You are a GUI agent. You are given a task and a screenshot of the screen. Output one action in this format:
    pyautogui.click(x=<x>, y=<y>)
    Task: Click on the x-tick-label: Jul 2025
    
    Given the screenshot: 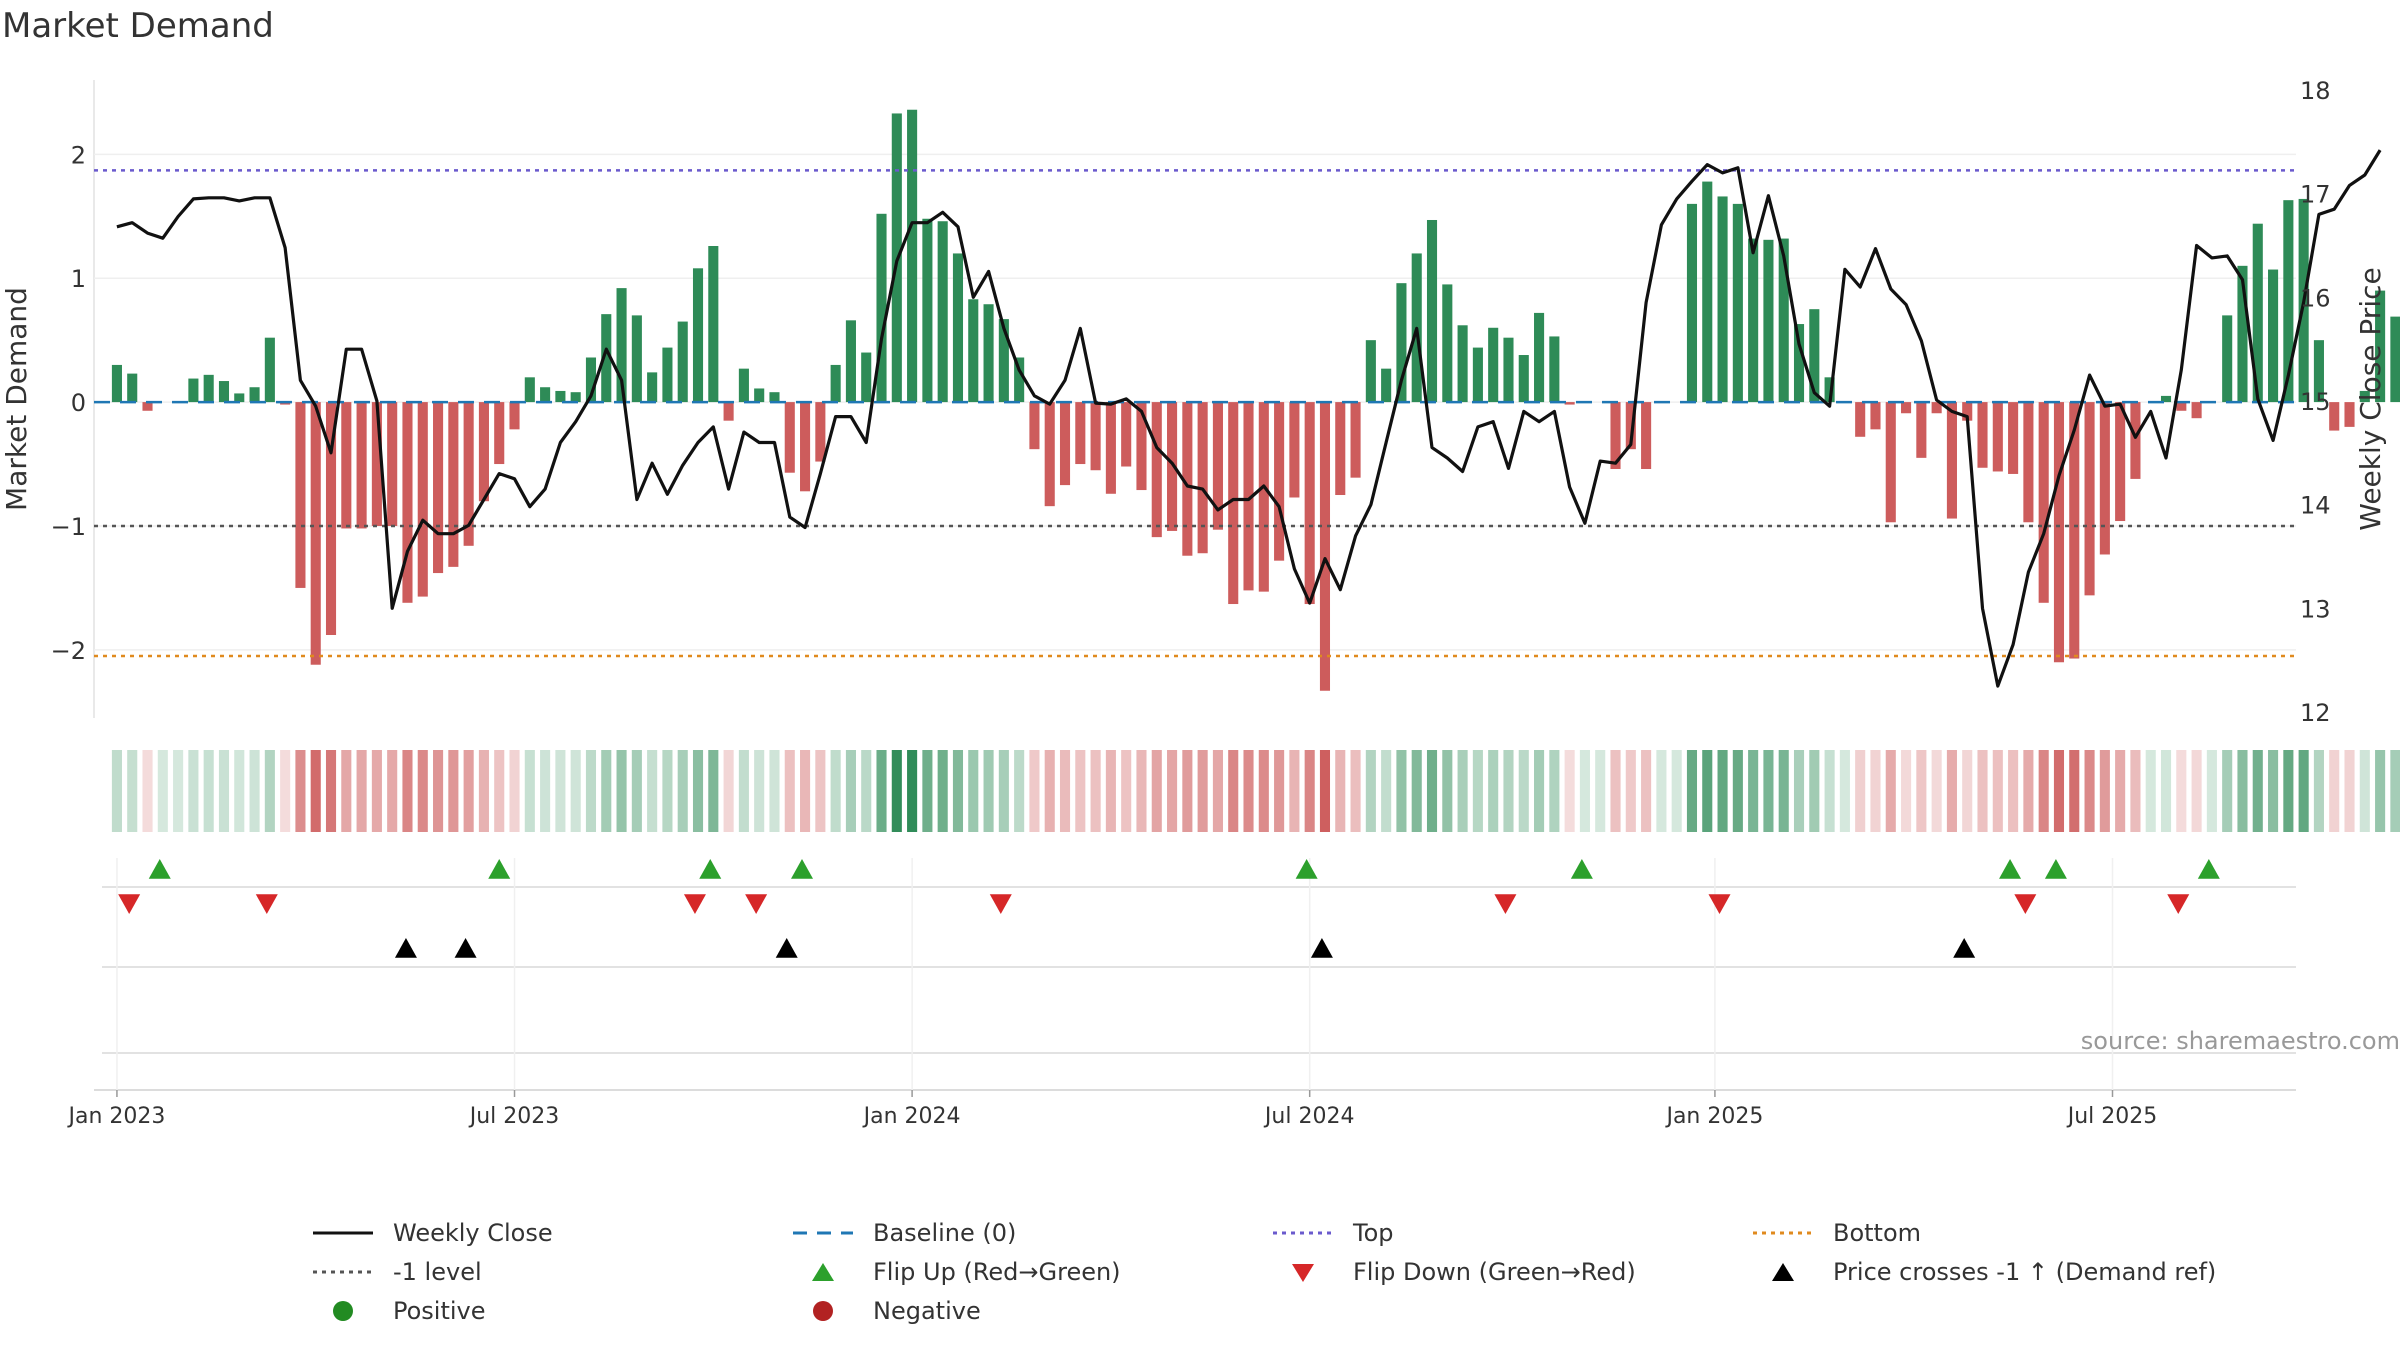 What is the action you would take?
    pyautogui.click(x=2112, y=1116)
    